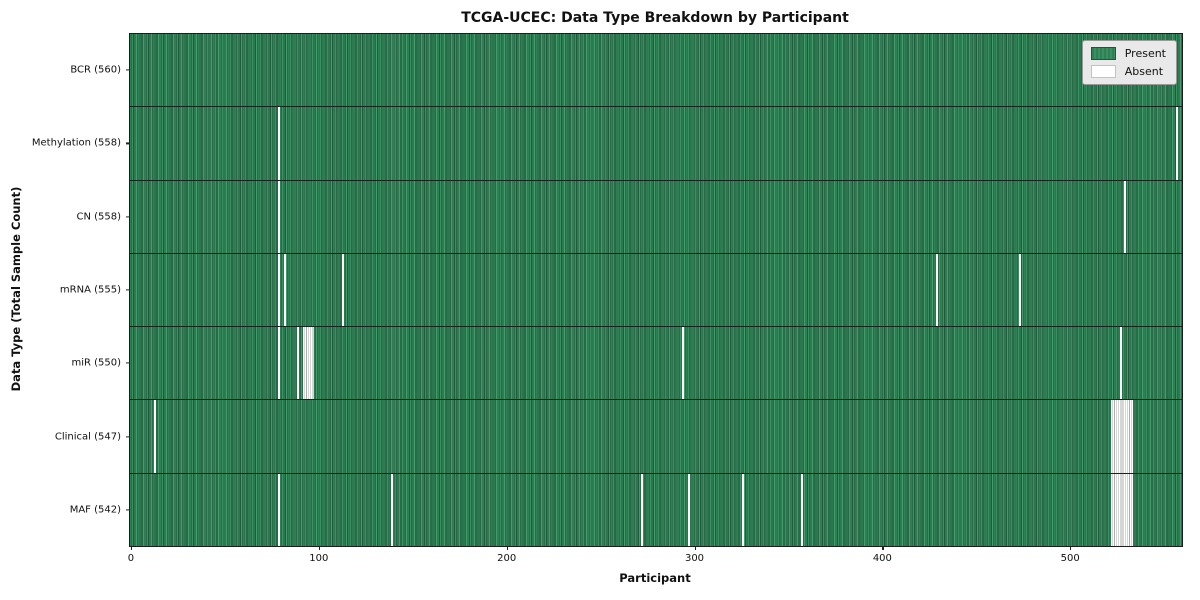 The width and height of the screenshot is (1200, 600). Describe the element at coordinates (1129, 62) in the screenshot. I see `legend: Present Absent` at that location.